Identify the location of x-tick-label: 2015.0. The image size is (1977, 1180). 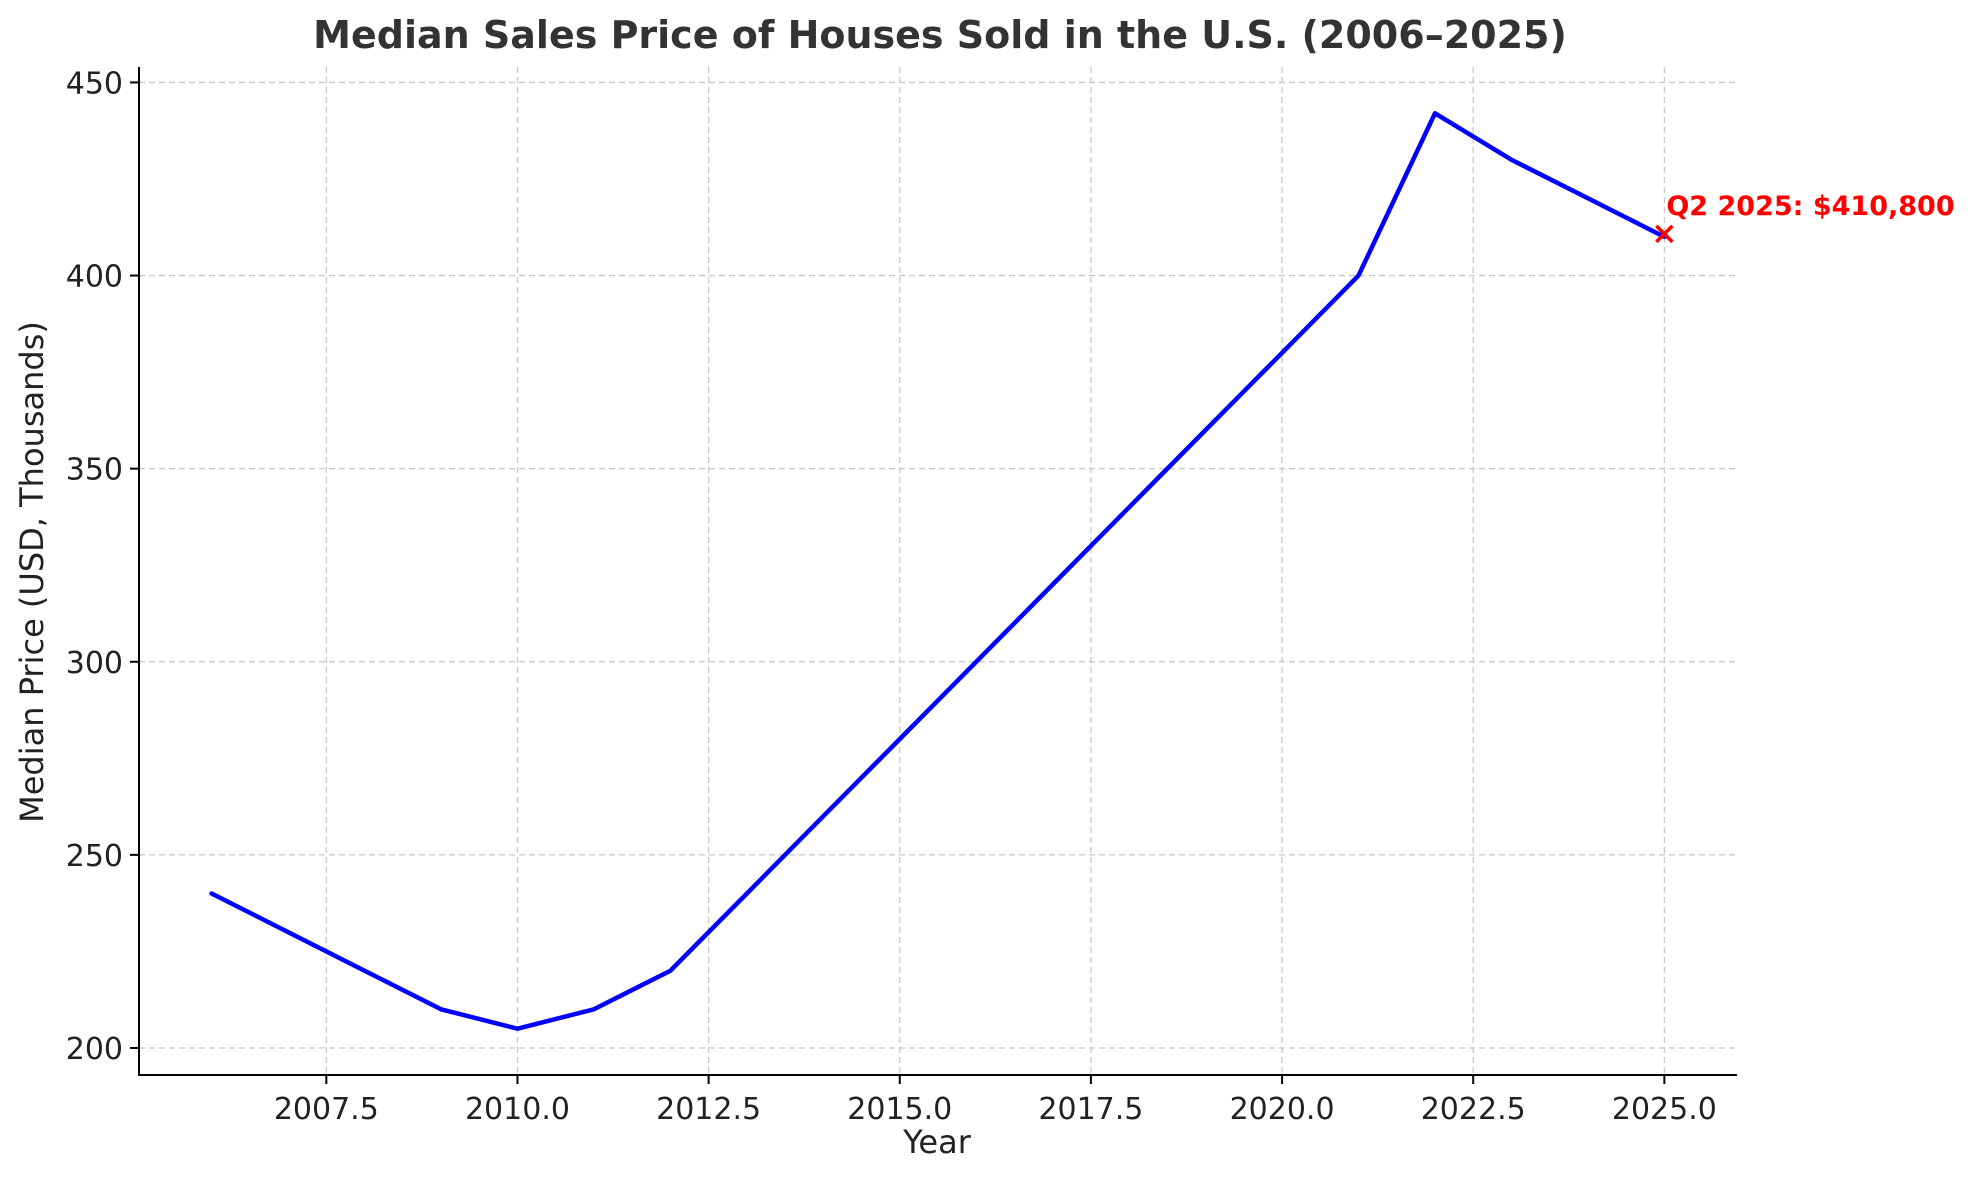
(899, 1109).